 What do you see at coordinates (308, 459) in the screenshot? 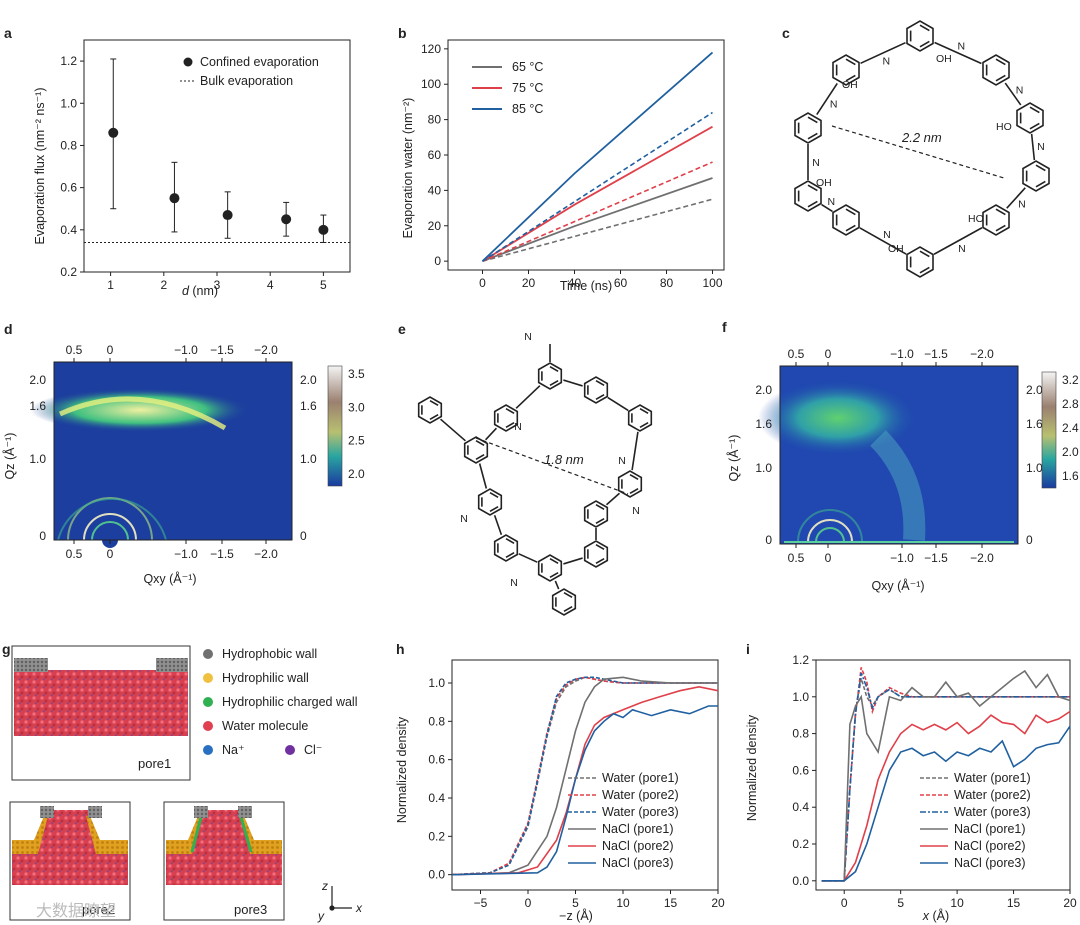
I see `right-tick-label: 1.0` at bounding box center [308, 459].